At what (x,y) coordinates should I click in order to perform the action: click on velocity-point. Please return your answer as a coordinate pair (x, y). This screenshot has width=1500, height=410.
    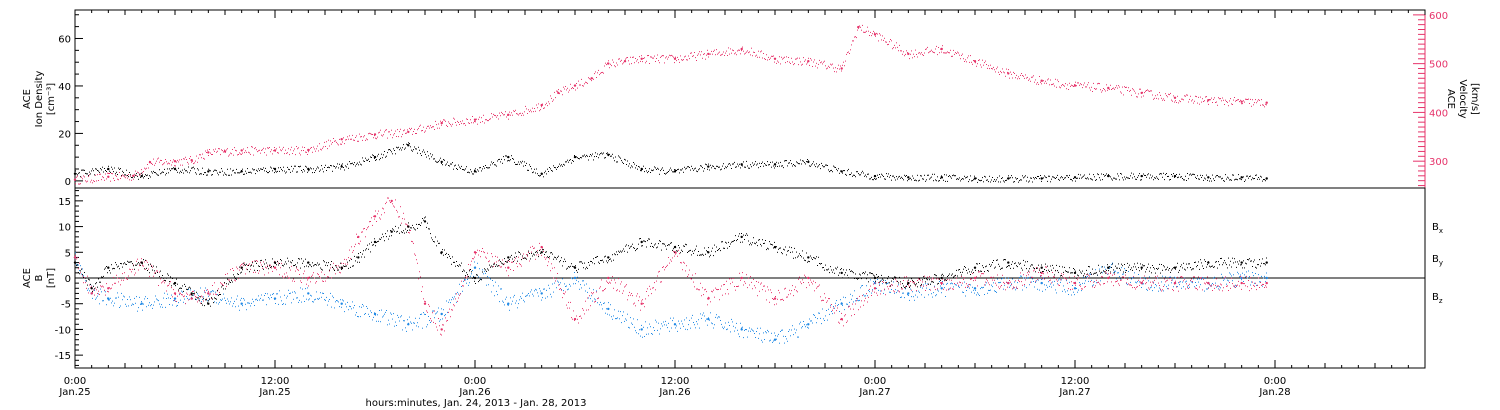
    Looking at the image, I should click on (308, 150).